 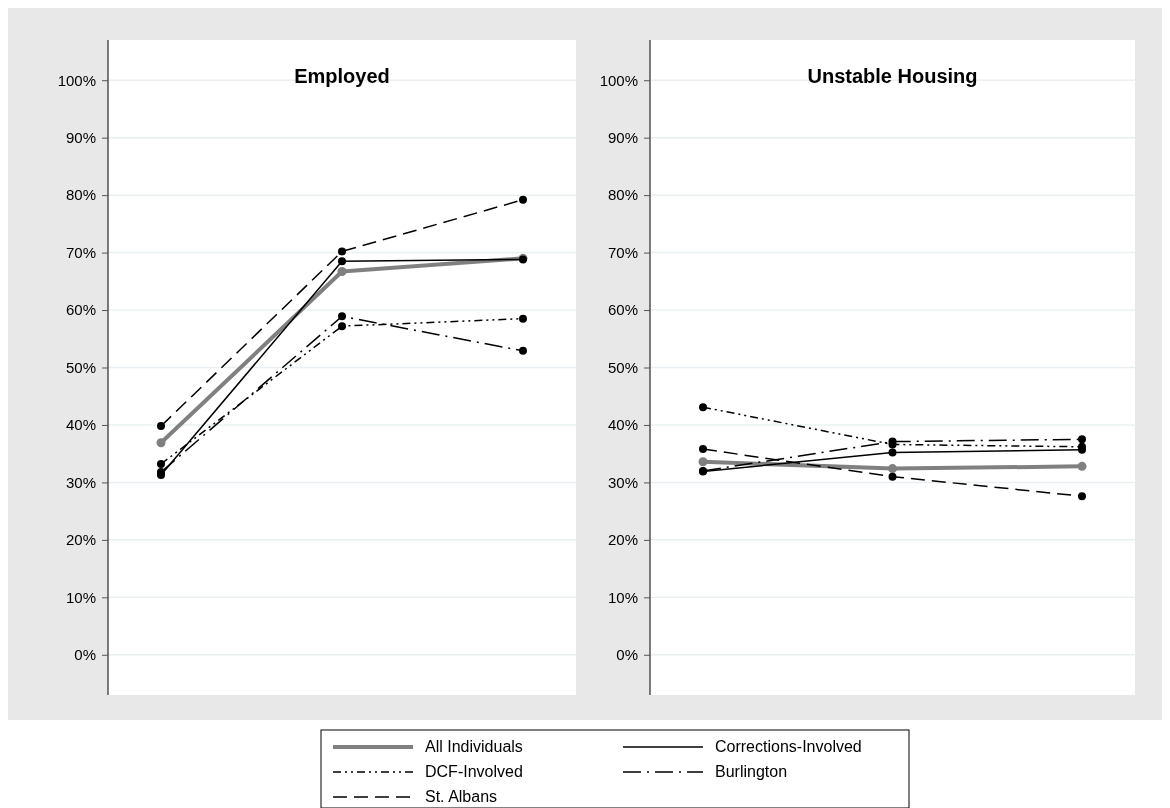 What do you see at coordinates (751, 771) in the screenshot?
I see `legend-label: Burlington` at bounding box center [751, 771].